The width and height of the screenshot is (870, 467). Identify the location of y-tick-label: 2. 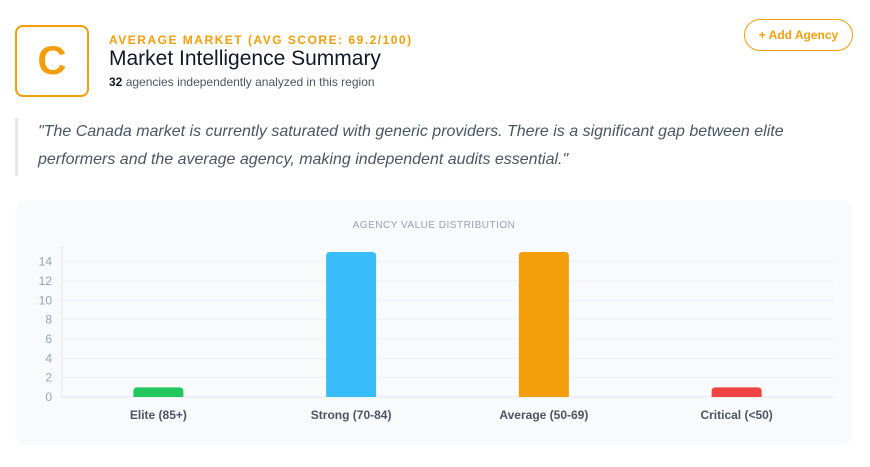
(48, 378).